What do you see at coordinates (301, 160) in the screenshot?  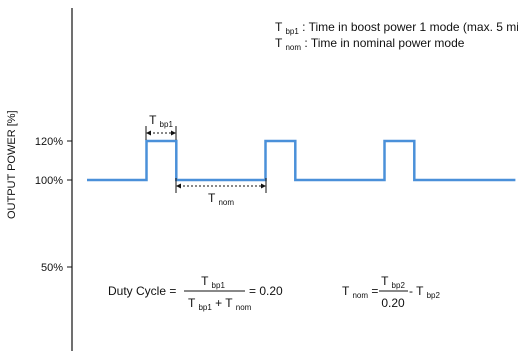 I see `power-series-line` at bounding box center [301, 160].